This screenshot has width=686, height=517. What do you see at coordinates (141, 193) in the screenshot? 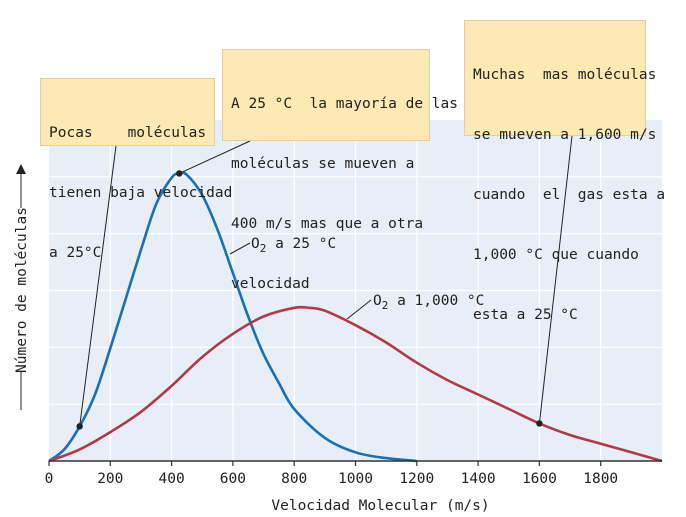
I see `annotation-line: tienen baja velocidad` at bounding box center [141, 193].